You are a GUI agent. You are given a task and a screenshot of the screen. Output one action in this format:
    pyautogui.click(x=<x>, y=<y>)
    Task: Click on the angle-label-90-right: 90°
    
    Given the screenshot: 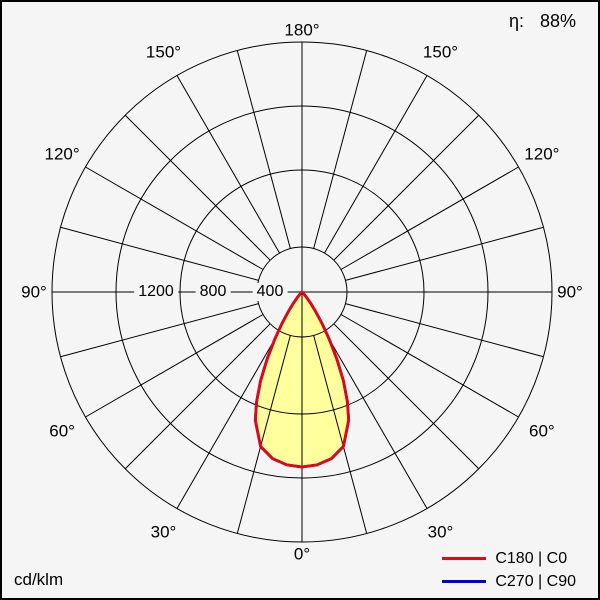 What is the action you would take?
    pyautogui.click(x=570, y=292)
    